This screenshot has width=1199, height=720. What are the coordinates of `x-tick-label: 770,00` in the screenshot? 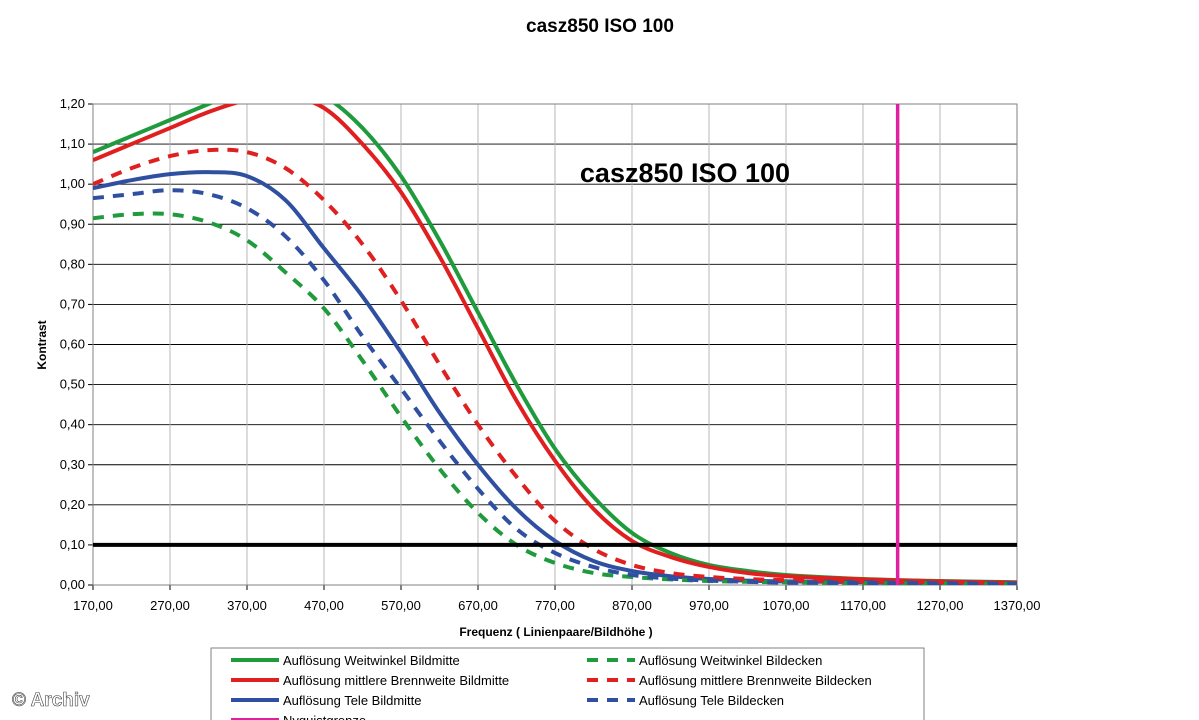 It's located at (555, 605).